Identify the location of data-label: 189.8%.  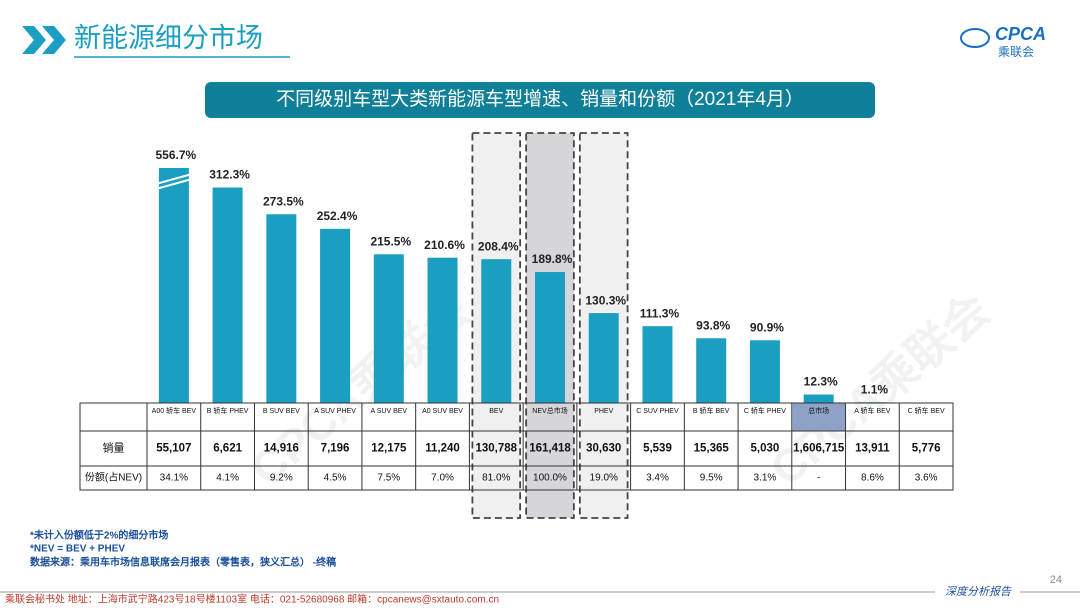
(552, 259).